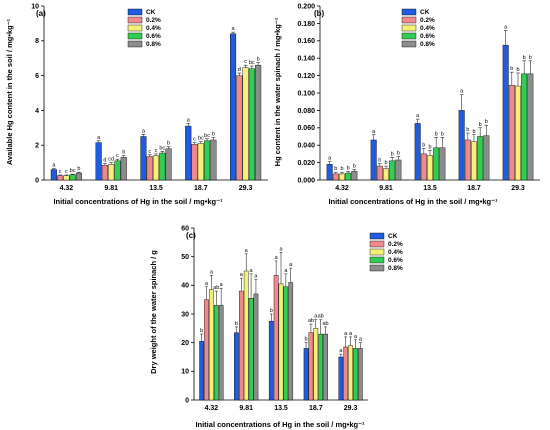 The image size is (550, 430). Describe the element at coordinates (321, 317) in the screenshot. I see `panel-c-significance-letter: ab` at that location.